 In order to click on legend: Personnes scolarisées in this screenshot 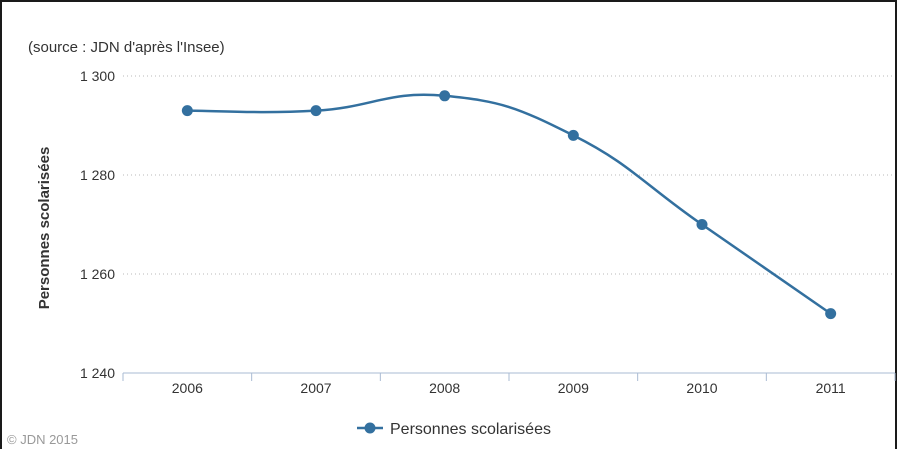, I will do `click(454, 429)`.